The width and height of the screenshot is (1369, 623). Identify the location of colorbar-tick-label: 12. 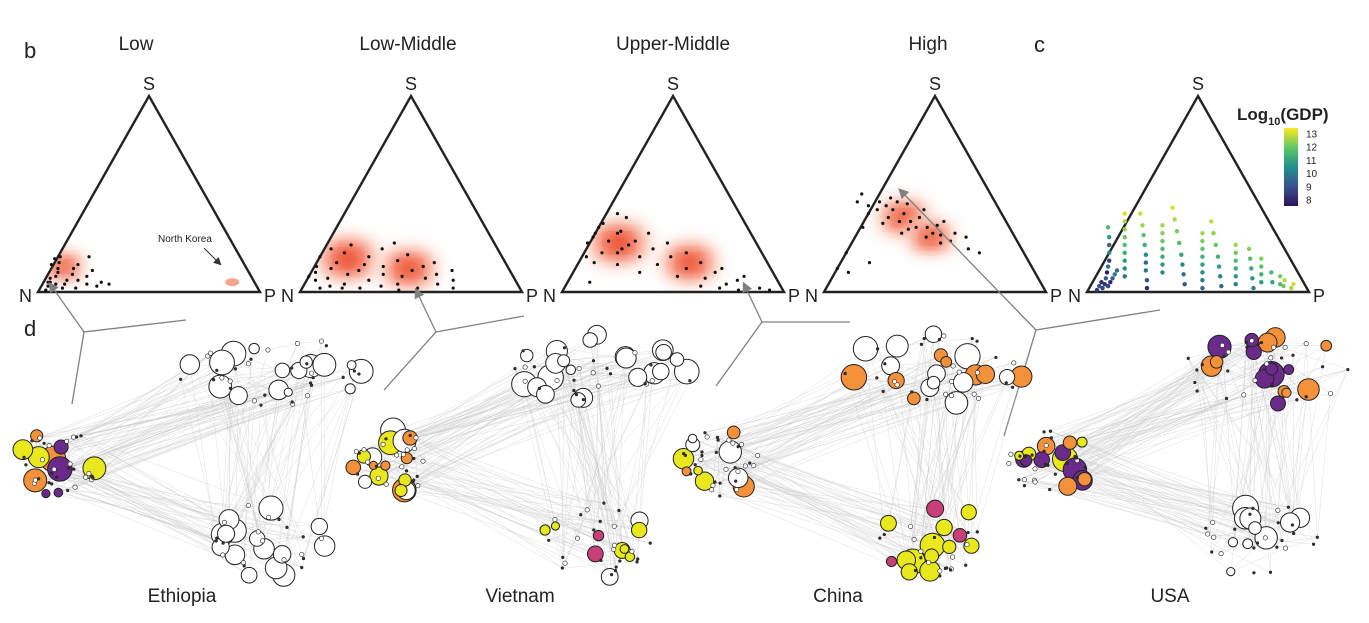
(1312, 148).